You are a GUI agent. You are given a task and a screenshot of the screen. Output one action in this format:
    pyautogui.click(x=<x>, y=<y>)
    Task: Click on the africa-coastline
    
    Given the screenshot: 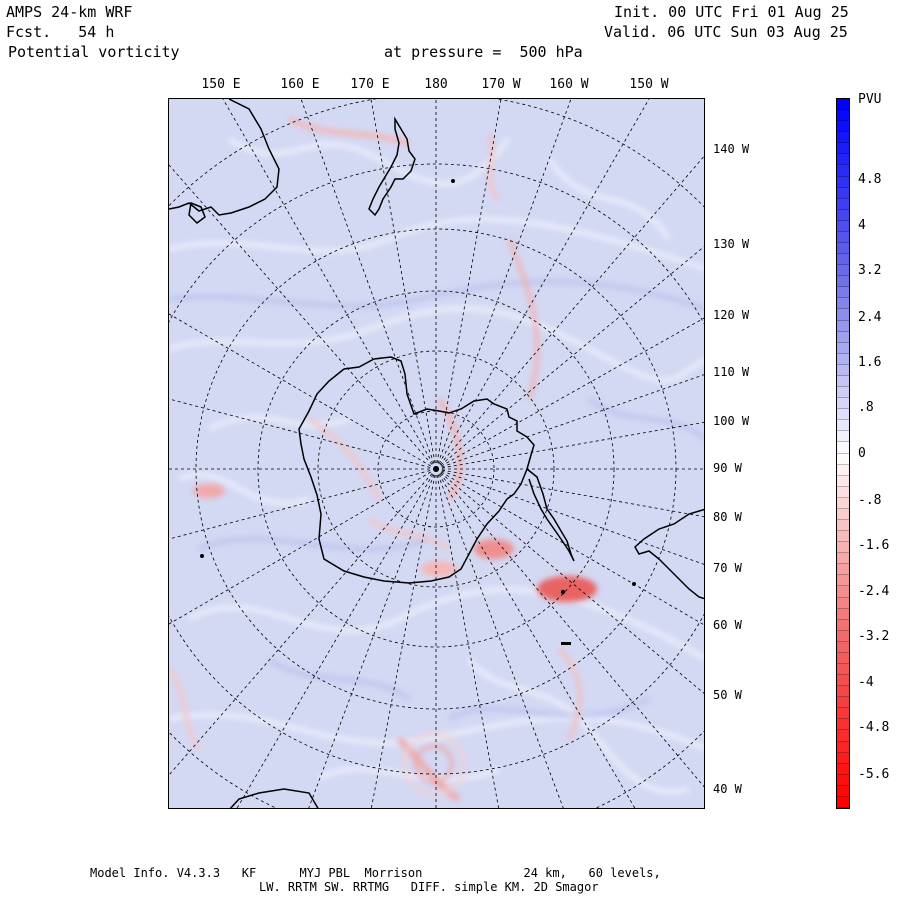 What is the action you would take?
    pyautogui.click(x=274, y=798)
    